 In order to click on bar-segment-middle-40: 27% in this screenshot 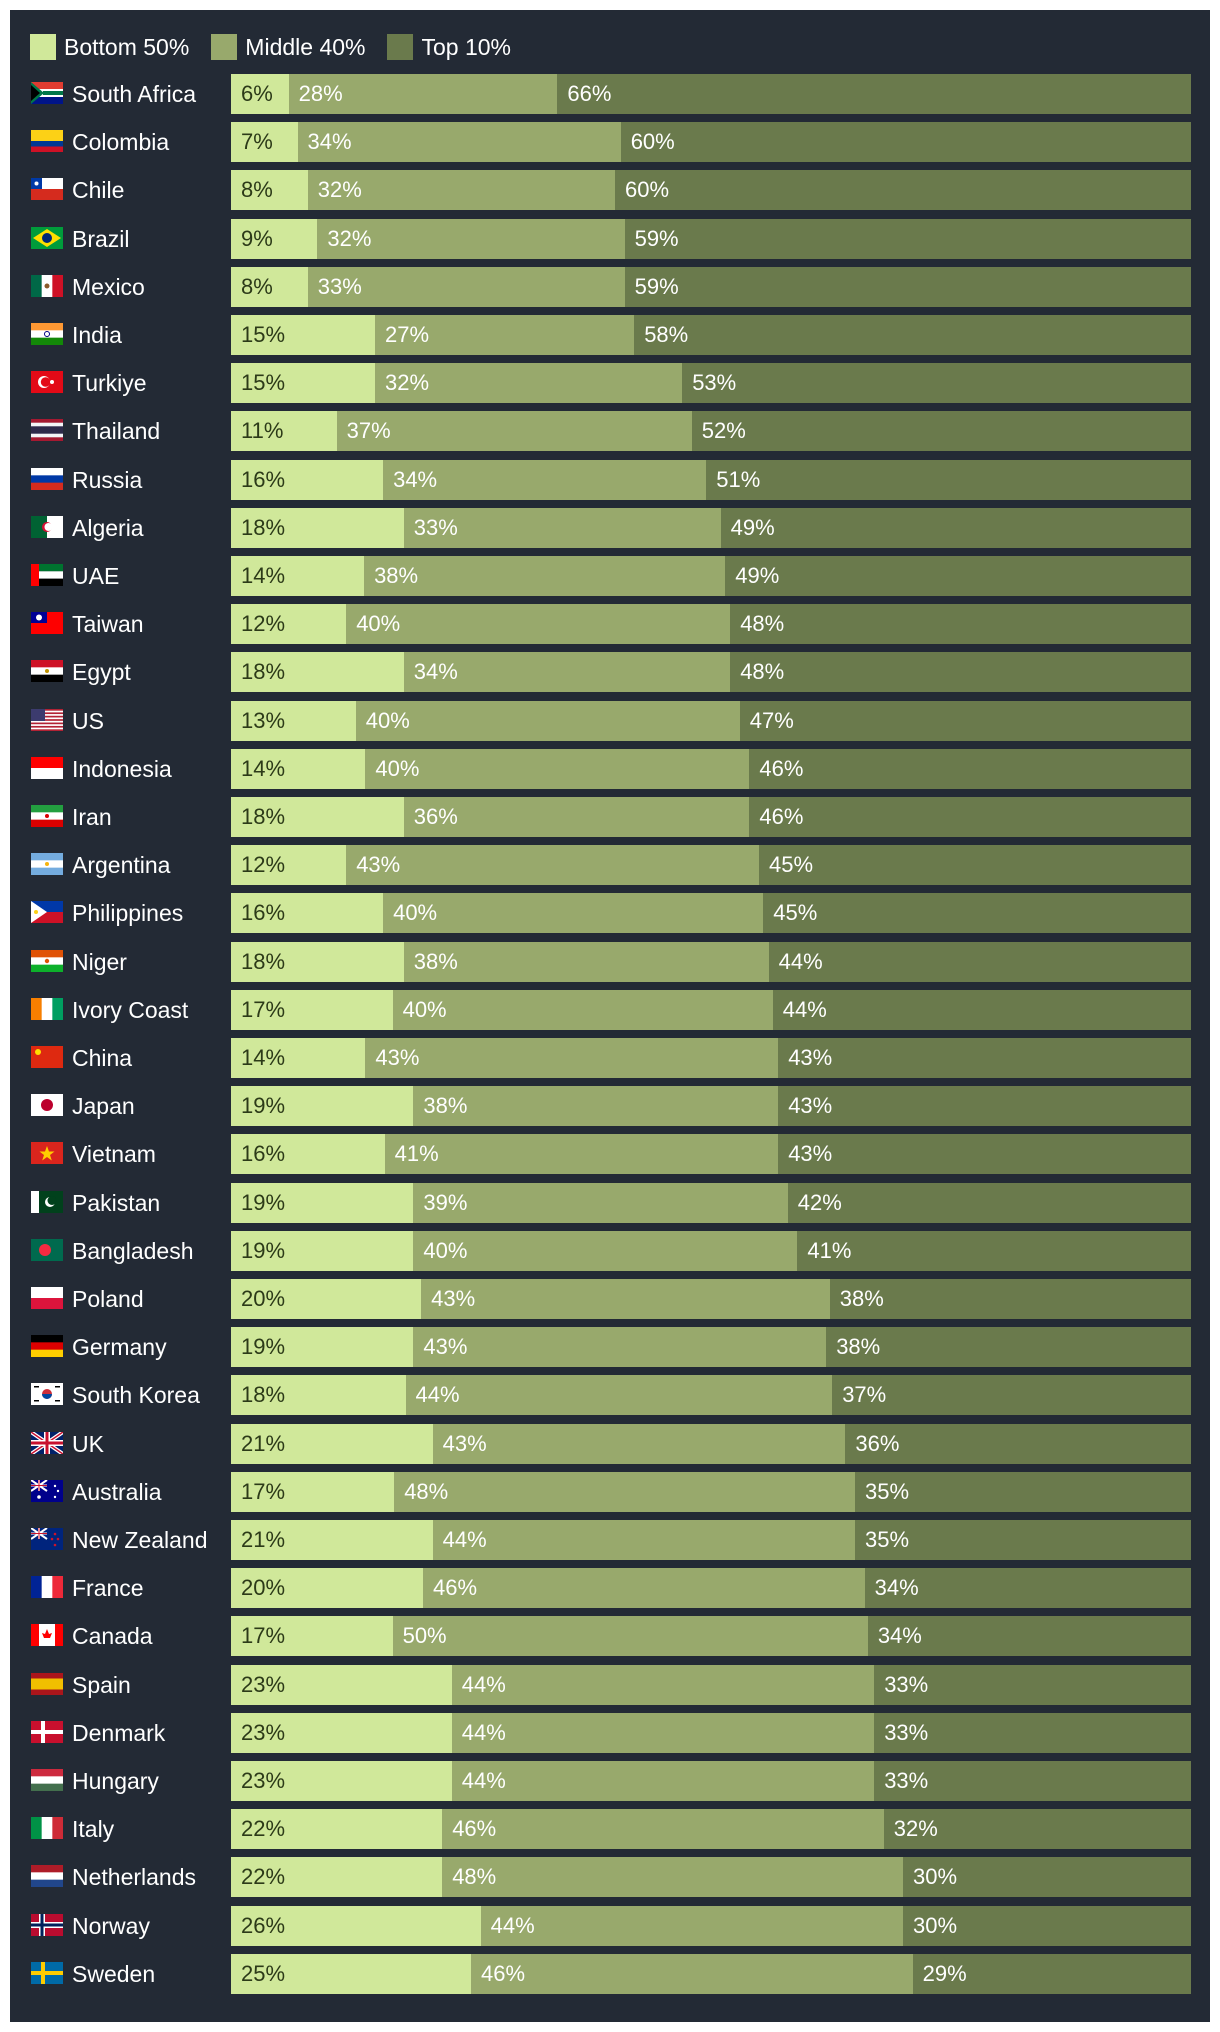, I will do `click(505, 335)`.